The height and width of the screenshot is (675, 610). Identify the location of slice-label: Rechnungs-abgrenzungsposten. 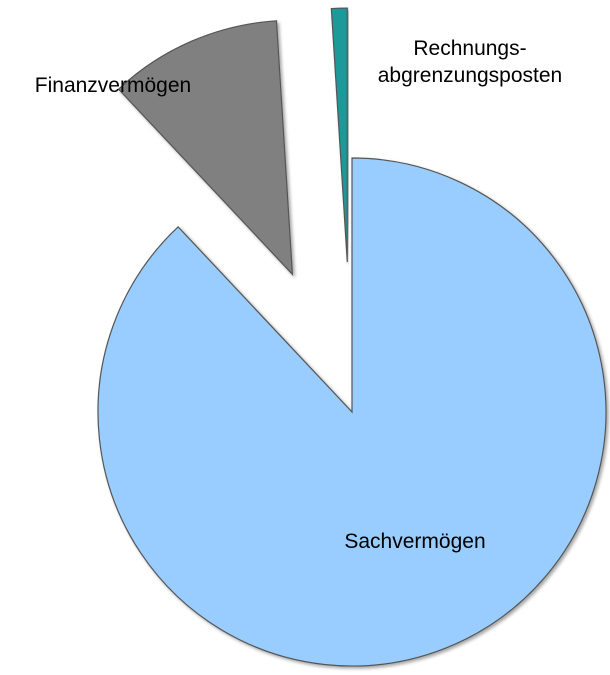
(470, 62).